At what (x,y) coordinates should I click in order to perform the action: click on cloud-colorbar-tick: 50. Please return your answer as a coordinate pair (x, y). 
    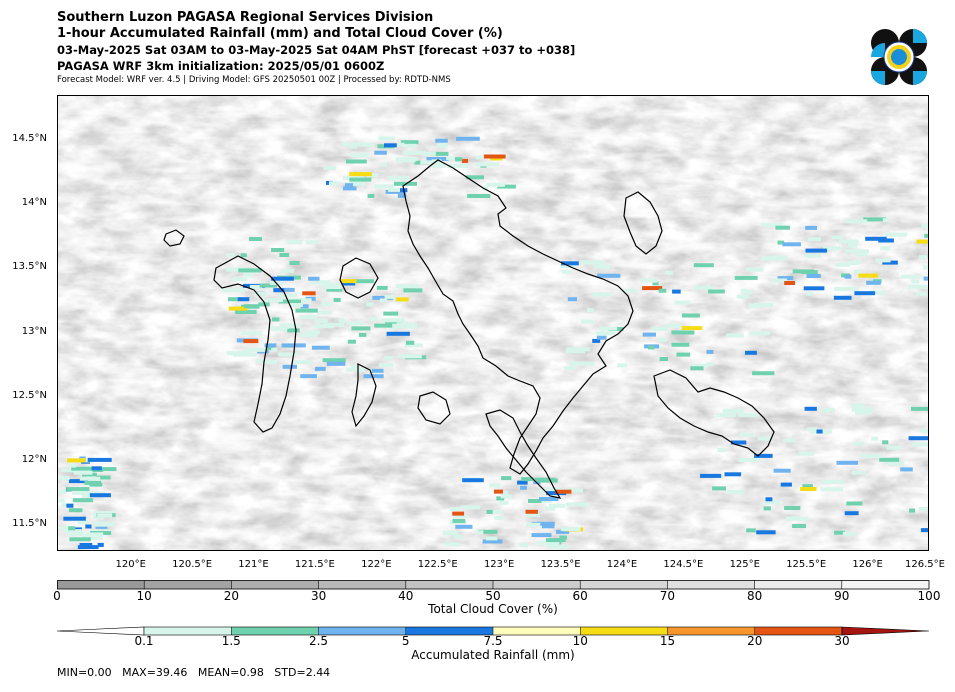
    Looking at the image, I should click on (493, 596).